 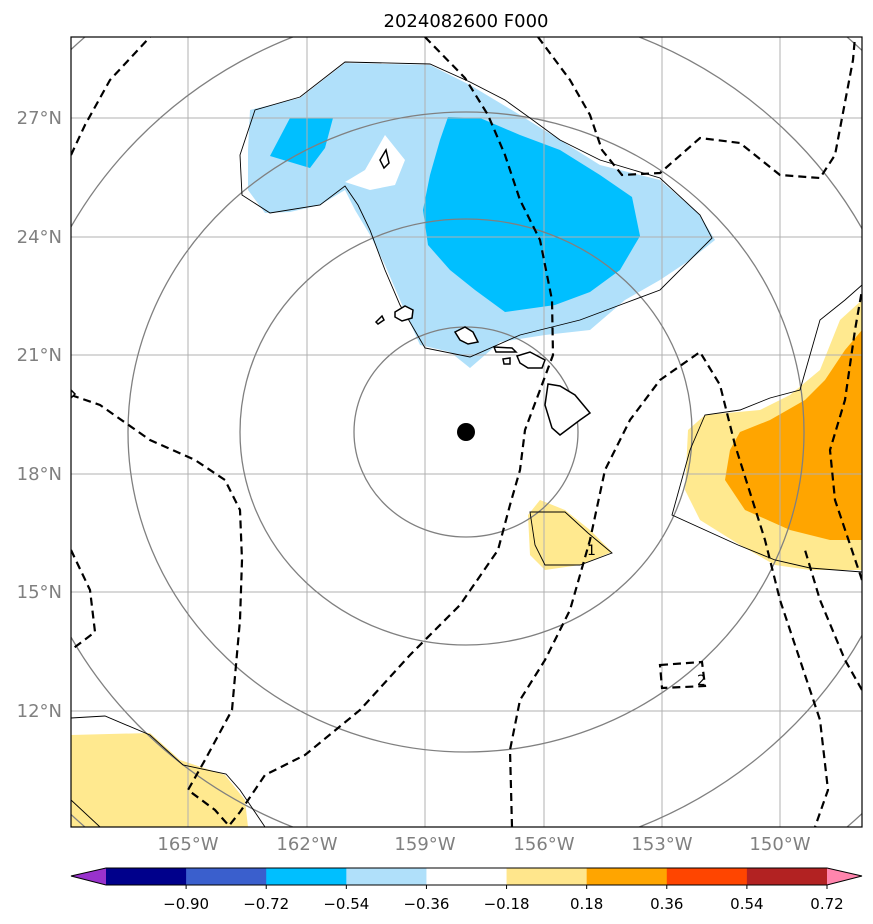 I want to click on oahu-island, so click(x=466, y=335).